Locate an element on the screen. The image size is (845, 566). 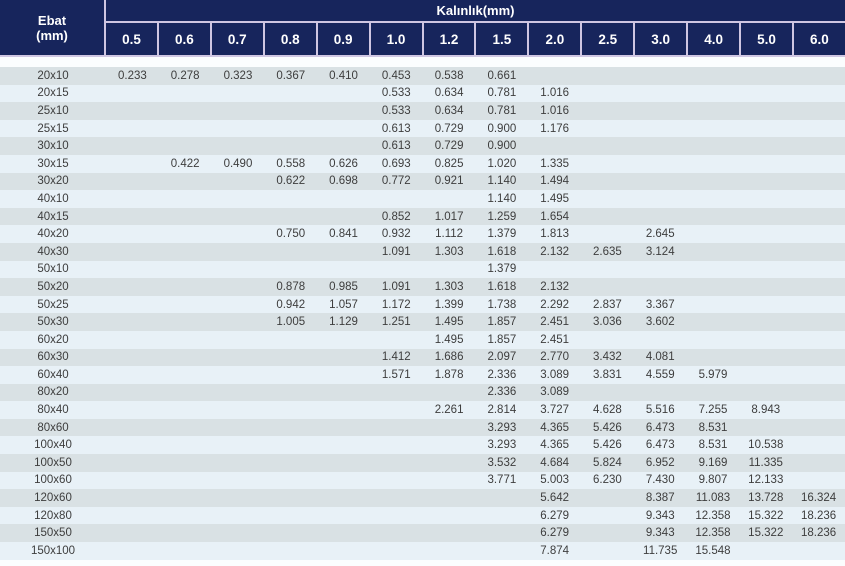
weight-cell: 4.628 is located at coordinates (607, 410).